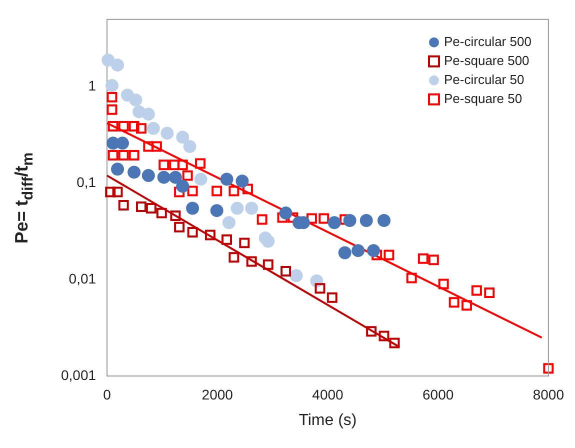 Image resolution: width=575 pixels, height=448 pixels. I want to click on x-tick-label: 6000, so click(438, 394).